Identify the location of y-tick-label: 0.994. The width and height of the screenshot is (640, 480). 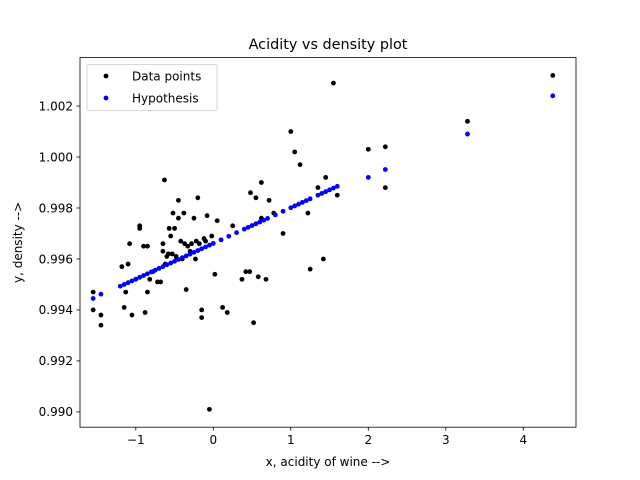
(56, 310).